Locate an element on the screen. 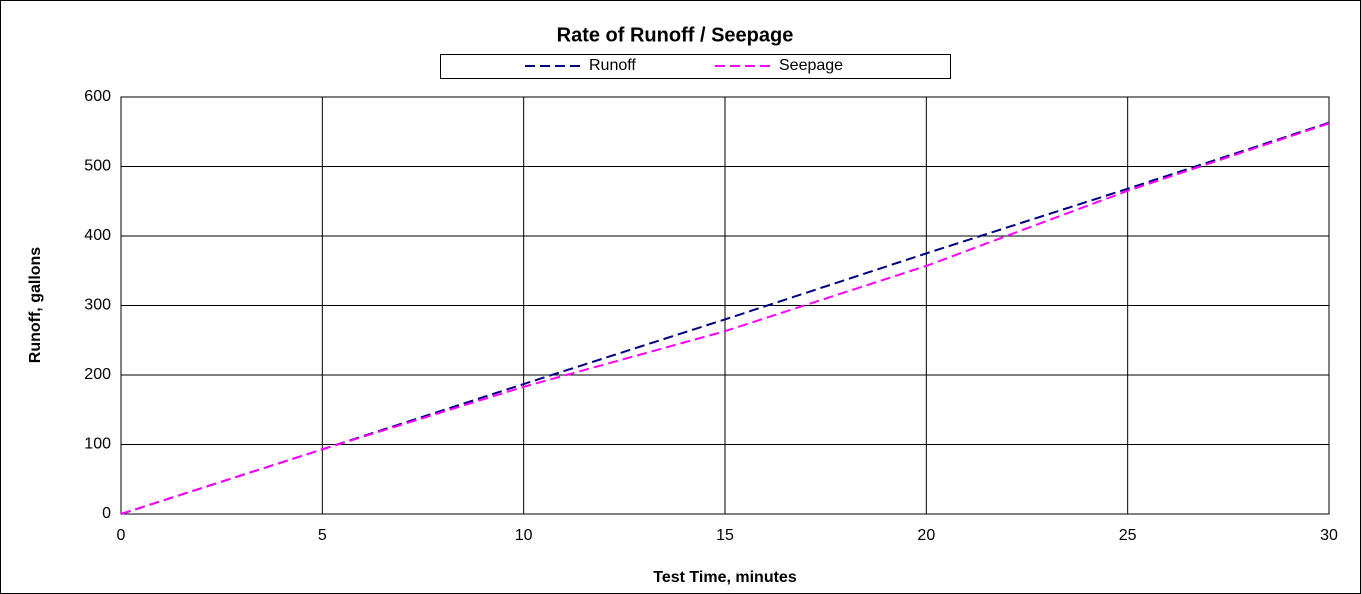 This screenshot has height=594, width=1361. y-tick-label: 100 is located at coordinates (97, 444).